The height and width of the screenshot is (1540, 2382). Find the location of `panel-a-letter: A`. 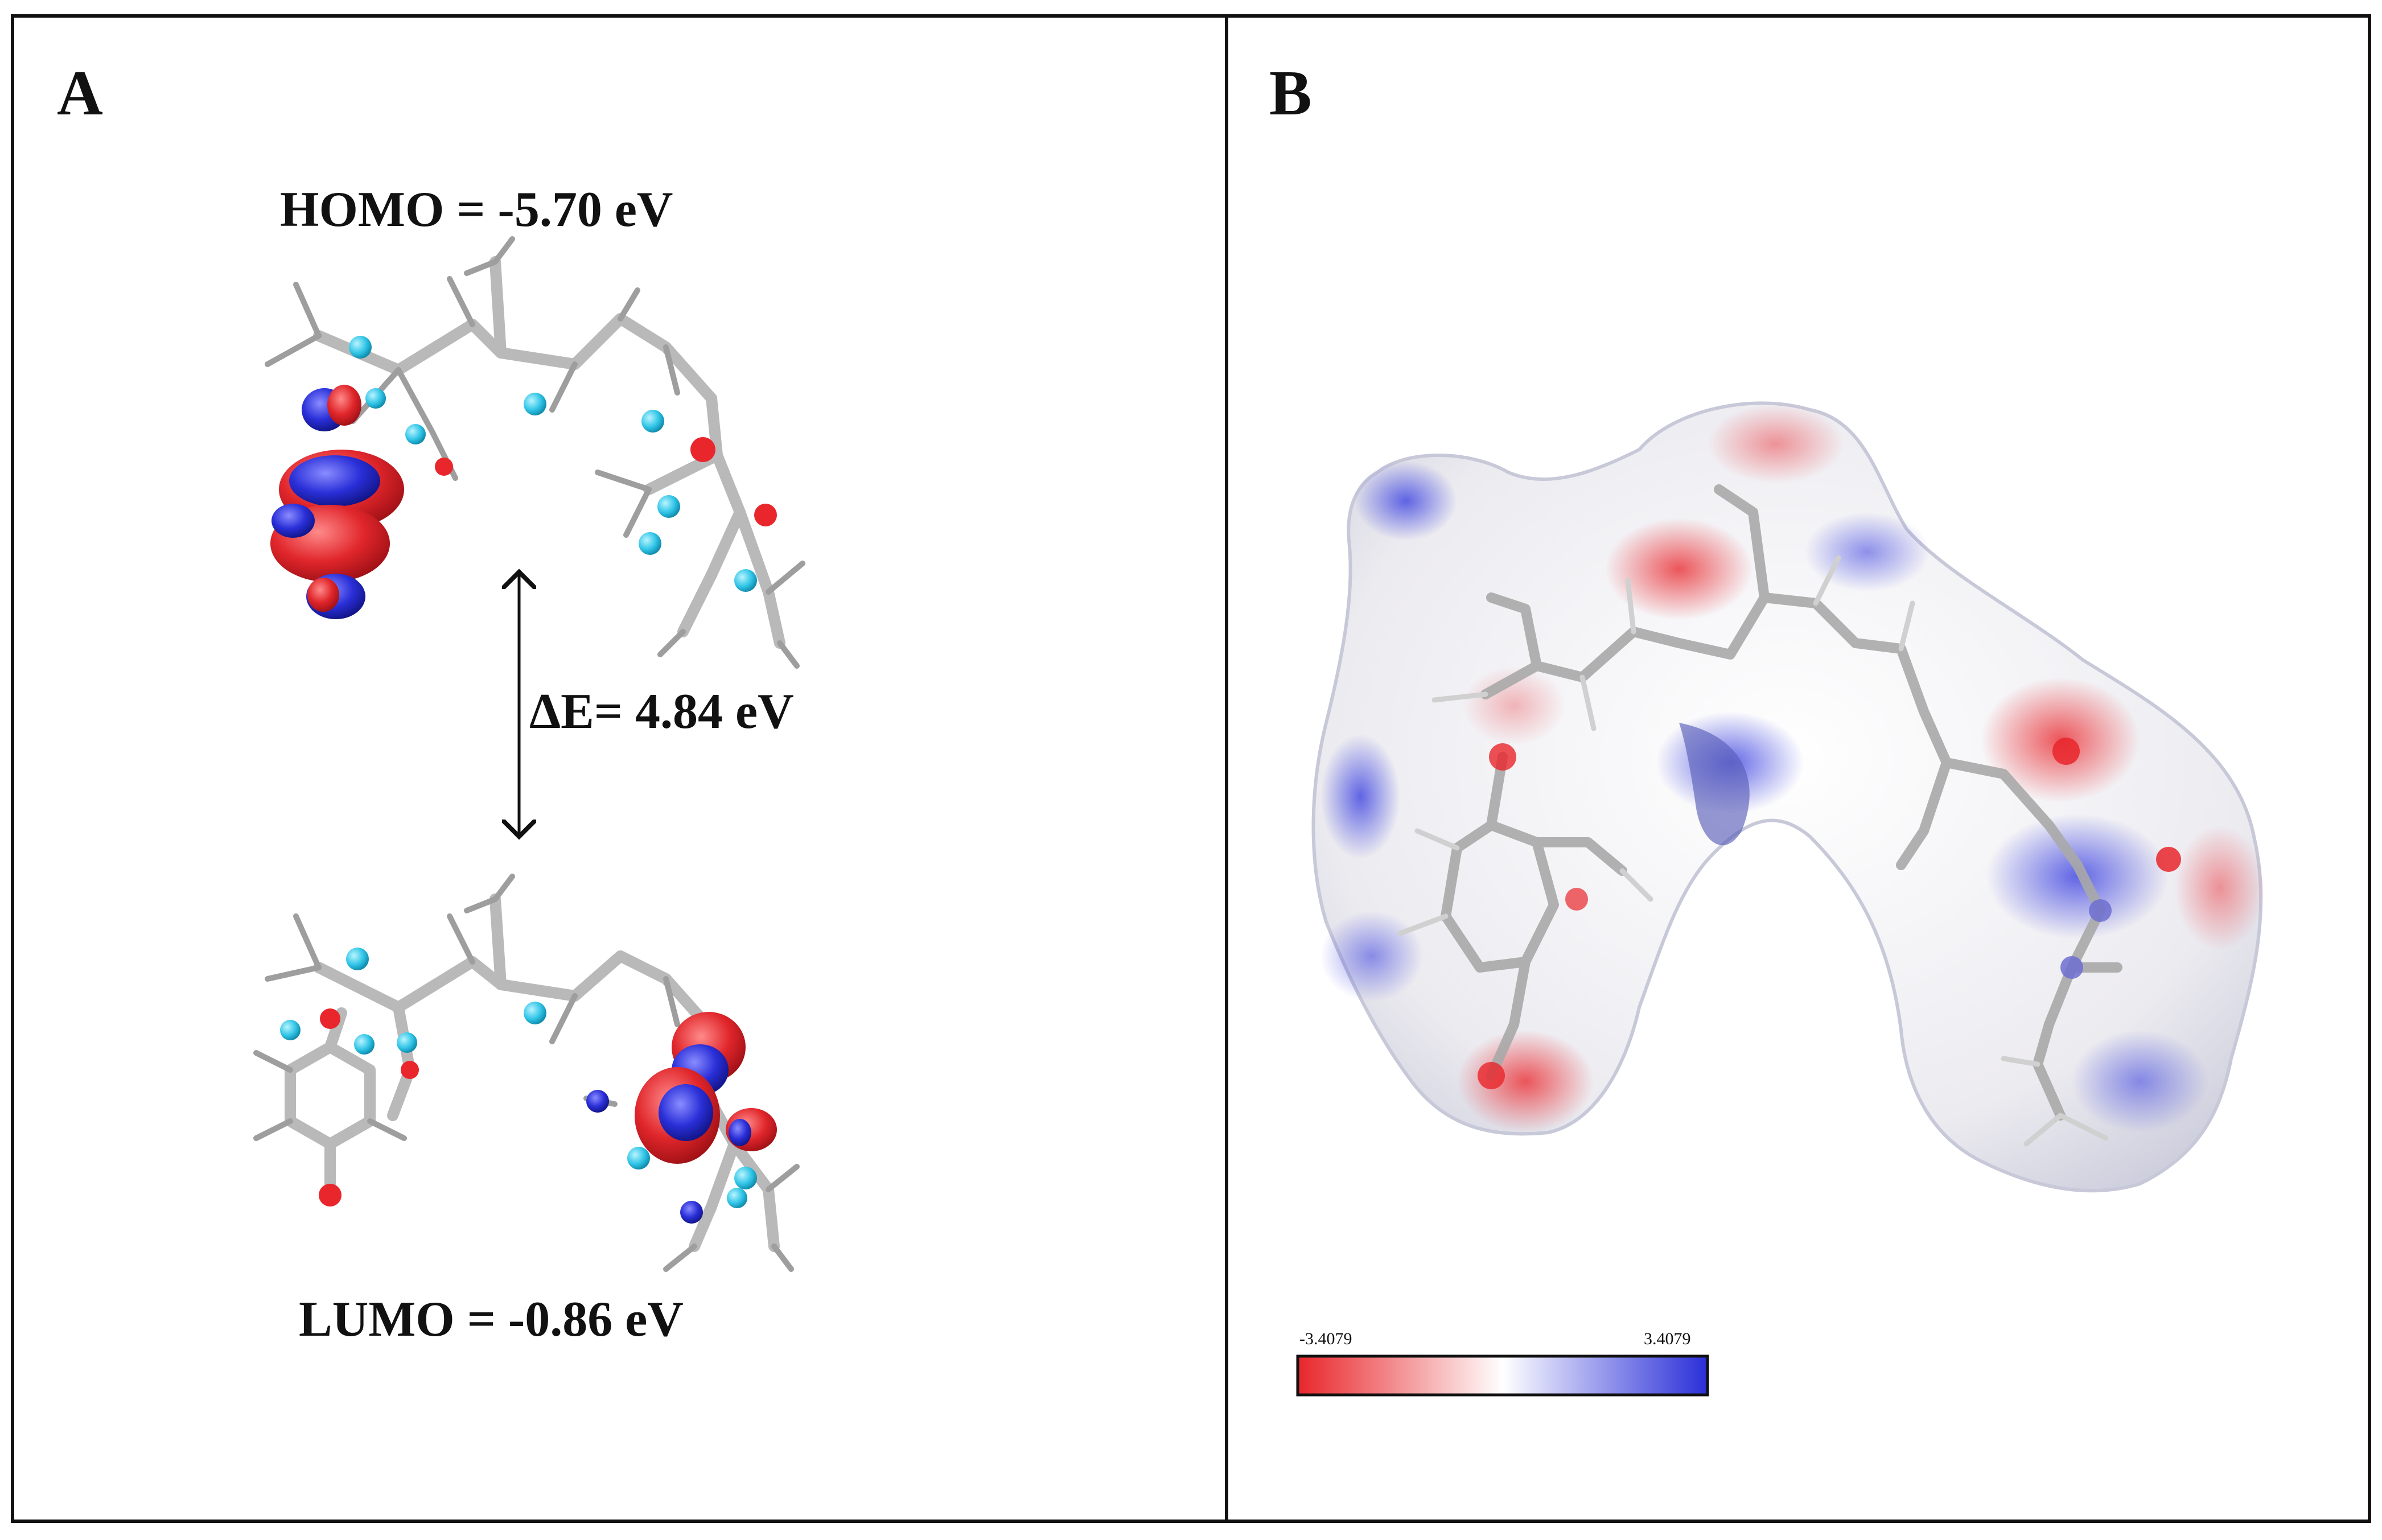

panel-a-letter: A is located at coordinates (80, 93).